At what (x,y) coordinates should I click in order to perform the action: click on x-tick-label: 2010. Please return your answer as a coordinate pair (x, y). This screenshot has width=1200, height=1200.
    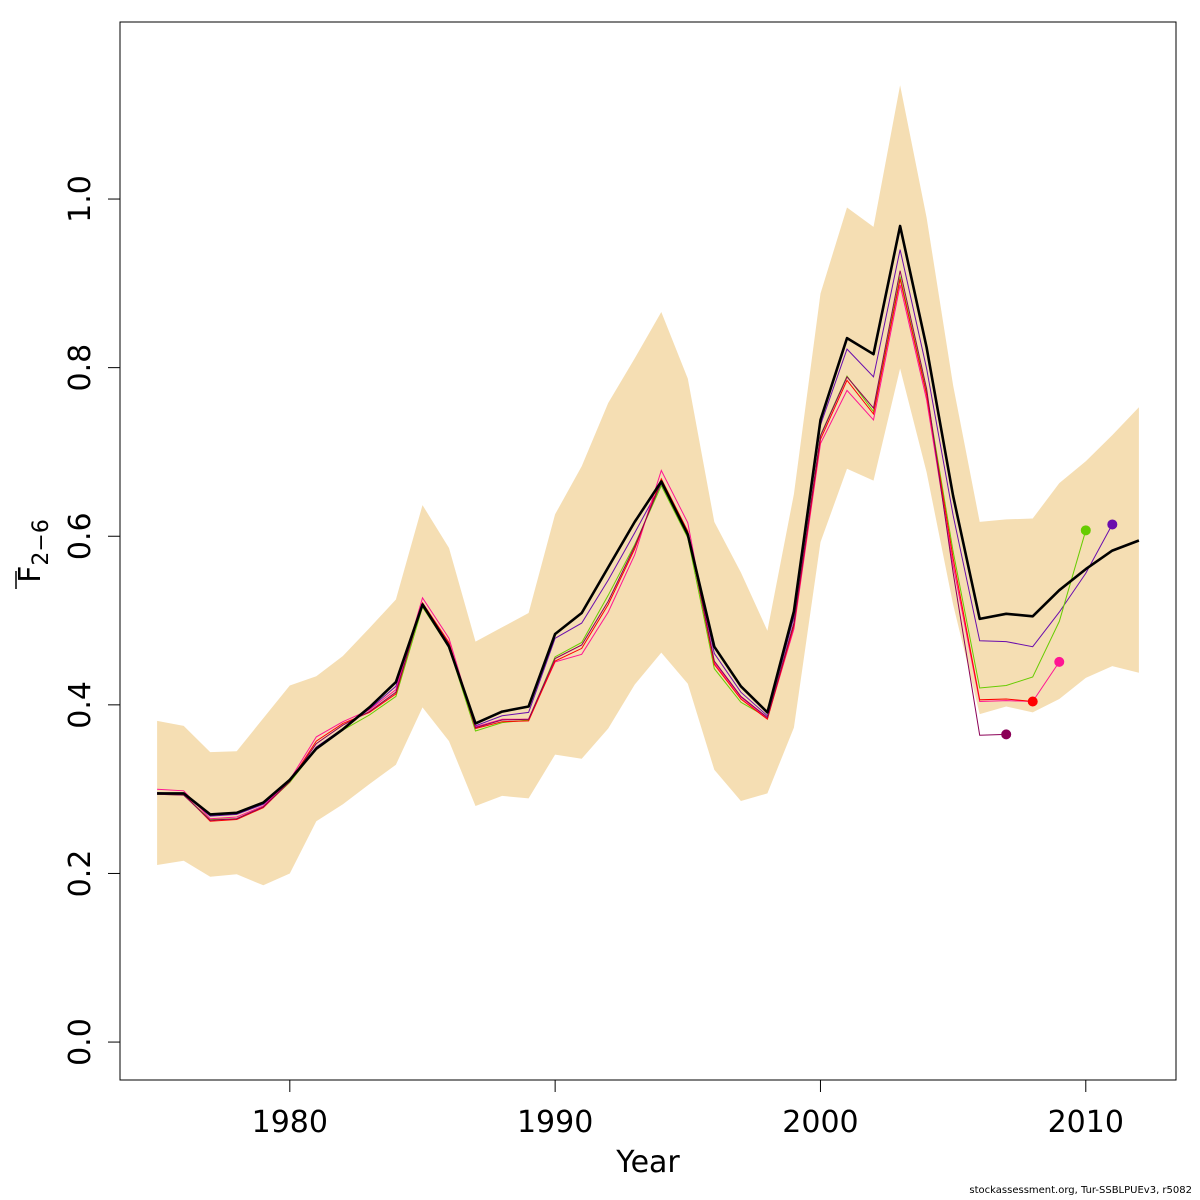
    Looking at the image, I should click on (1086, 1122).